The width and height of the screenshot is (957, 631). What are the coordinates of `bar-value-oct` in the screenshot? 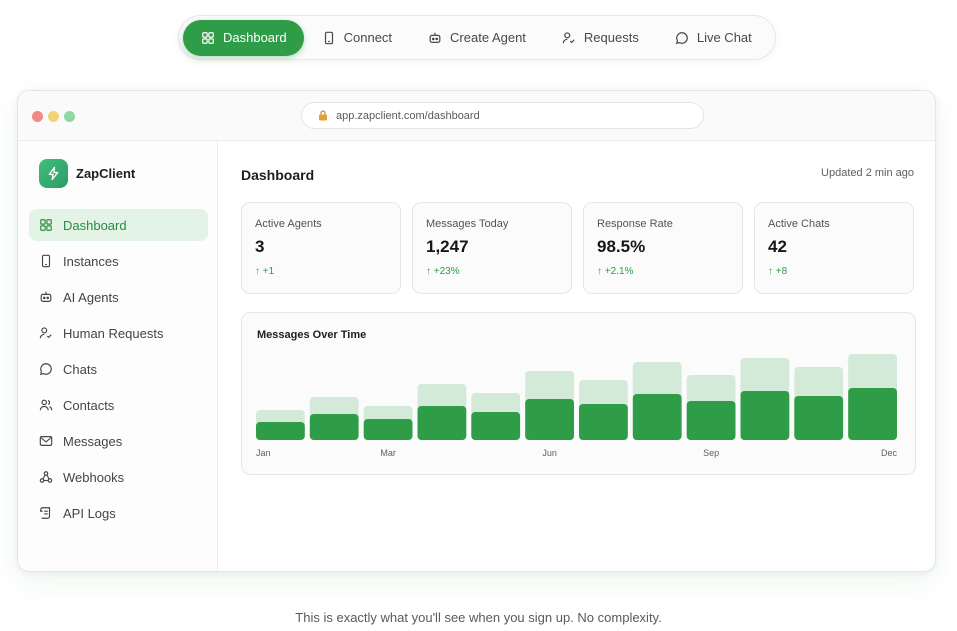 It's located at (765, 415).